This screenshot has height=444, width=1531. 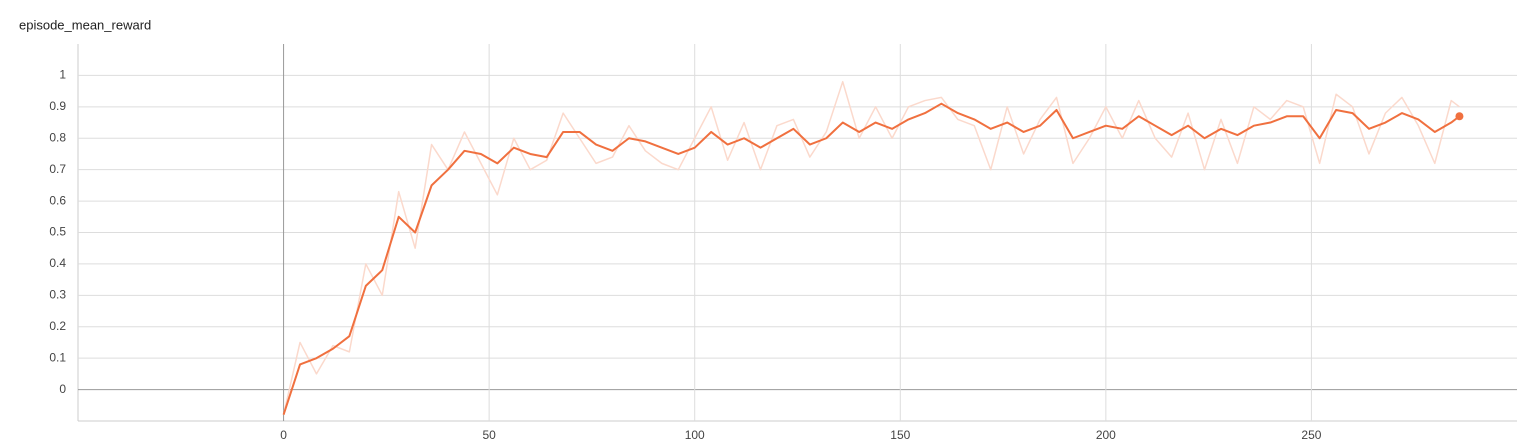 I want to click on y-tick-label: 0.1, so click(x=57, y=357).